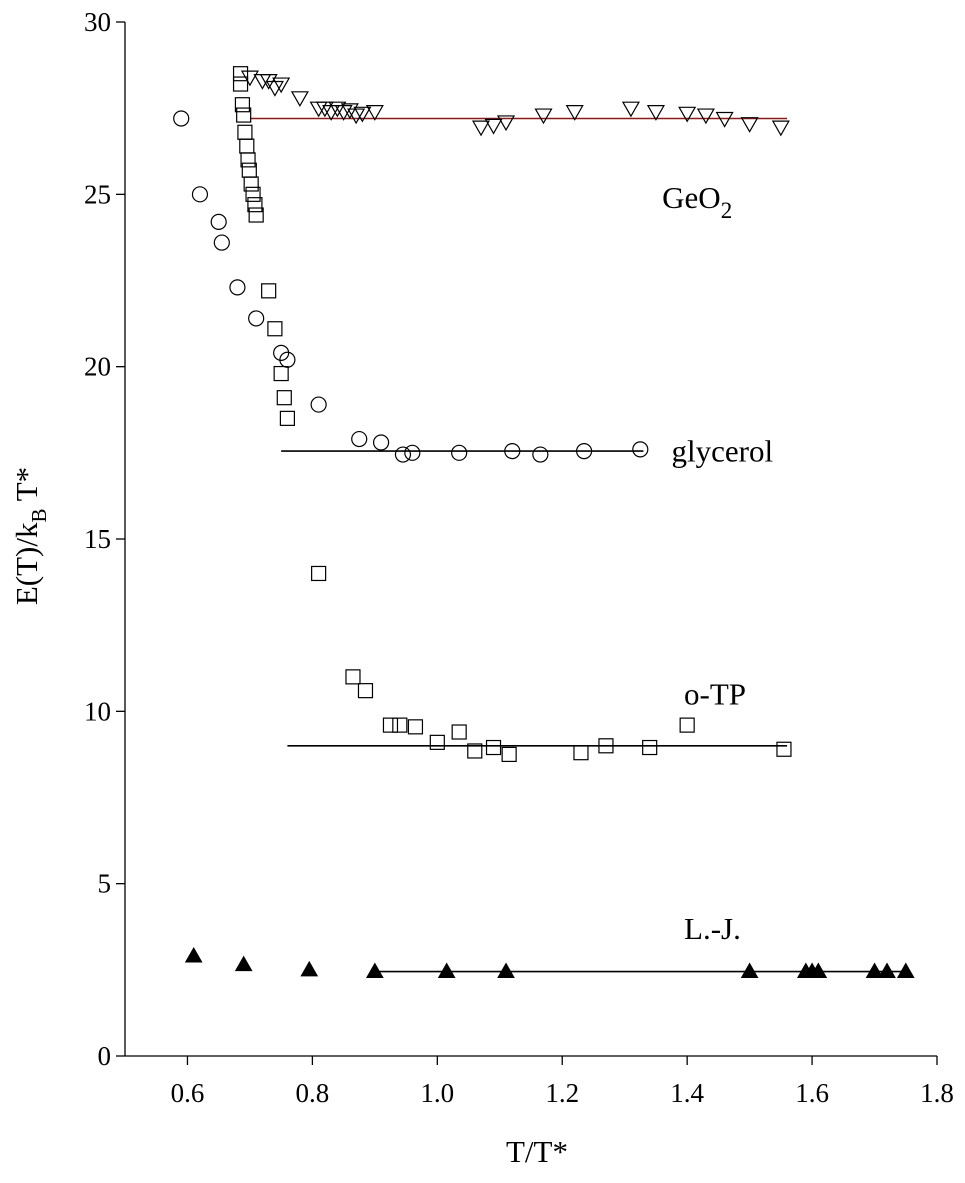  I want to click on series-label-main: GeO, so click(691, 197).